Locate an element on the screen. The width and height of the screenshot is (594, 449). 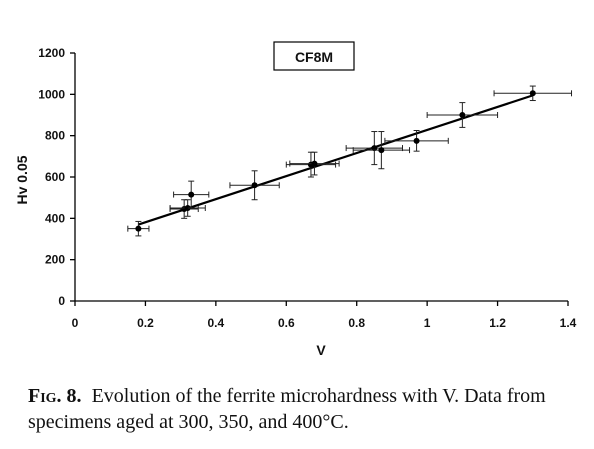
y-tick-label: 800 is located at coordinates (55, 136).